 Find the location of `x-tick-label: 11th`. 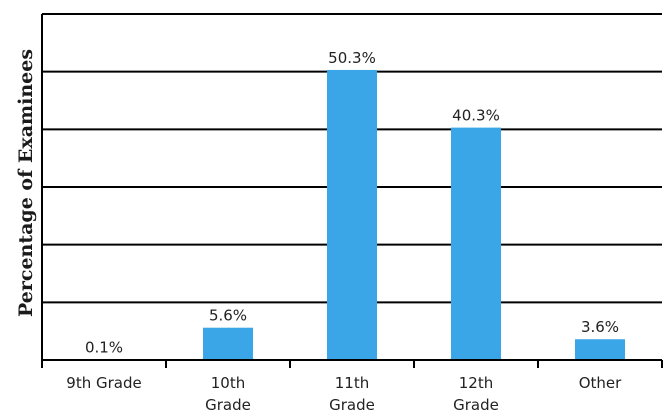

x-tick-label: 11th is located at coordinates (352, 383).